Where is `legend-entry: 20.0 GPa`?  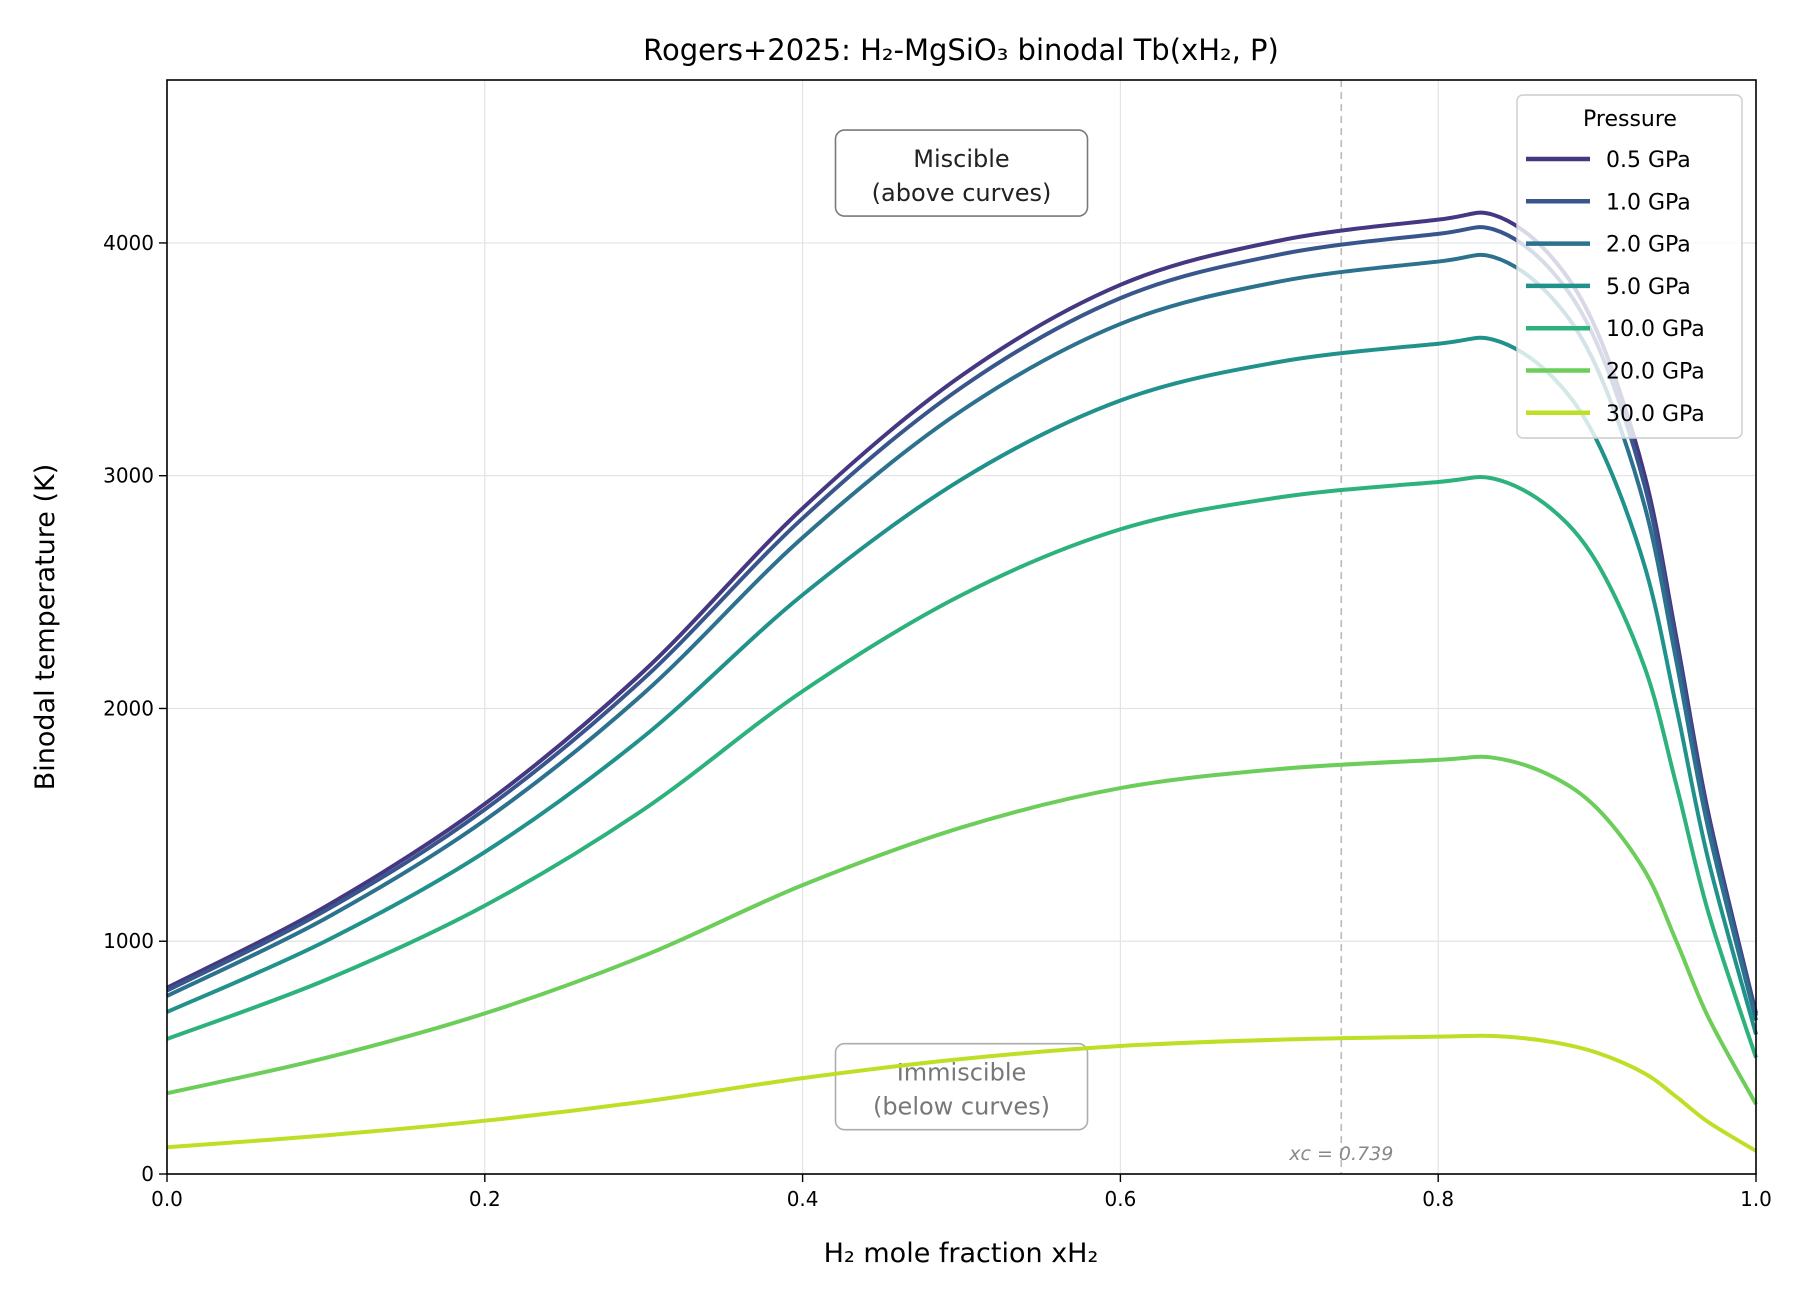
legend-entry: 20.0 GPa is located at coordinates (1655, 372).